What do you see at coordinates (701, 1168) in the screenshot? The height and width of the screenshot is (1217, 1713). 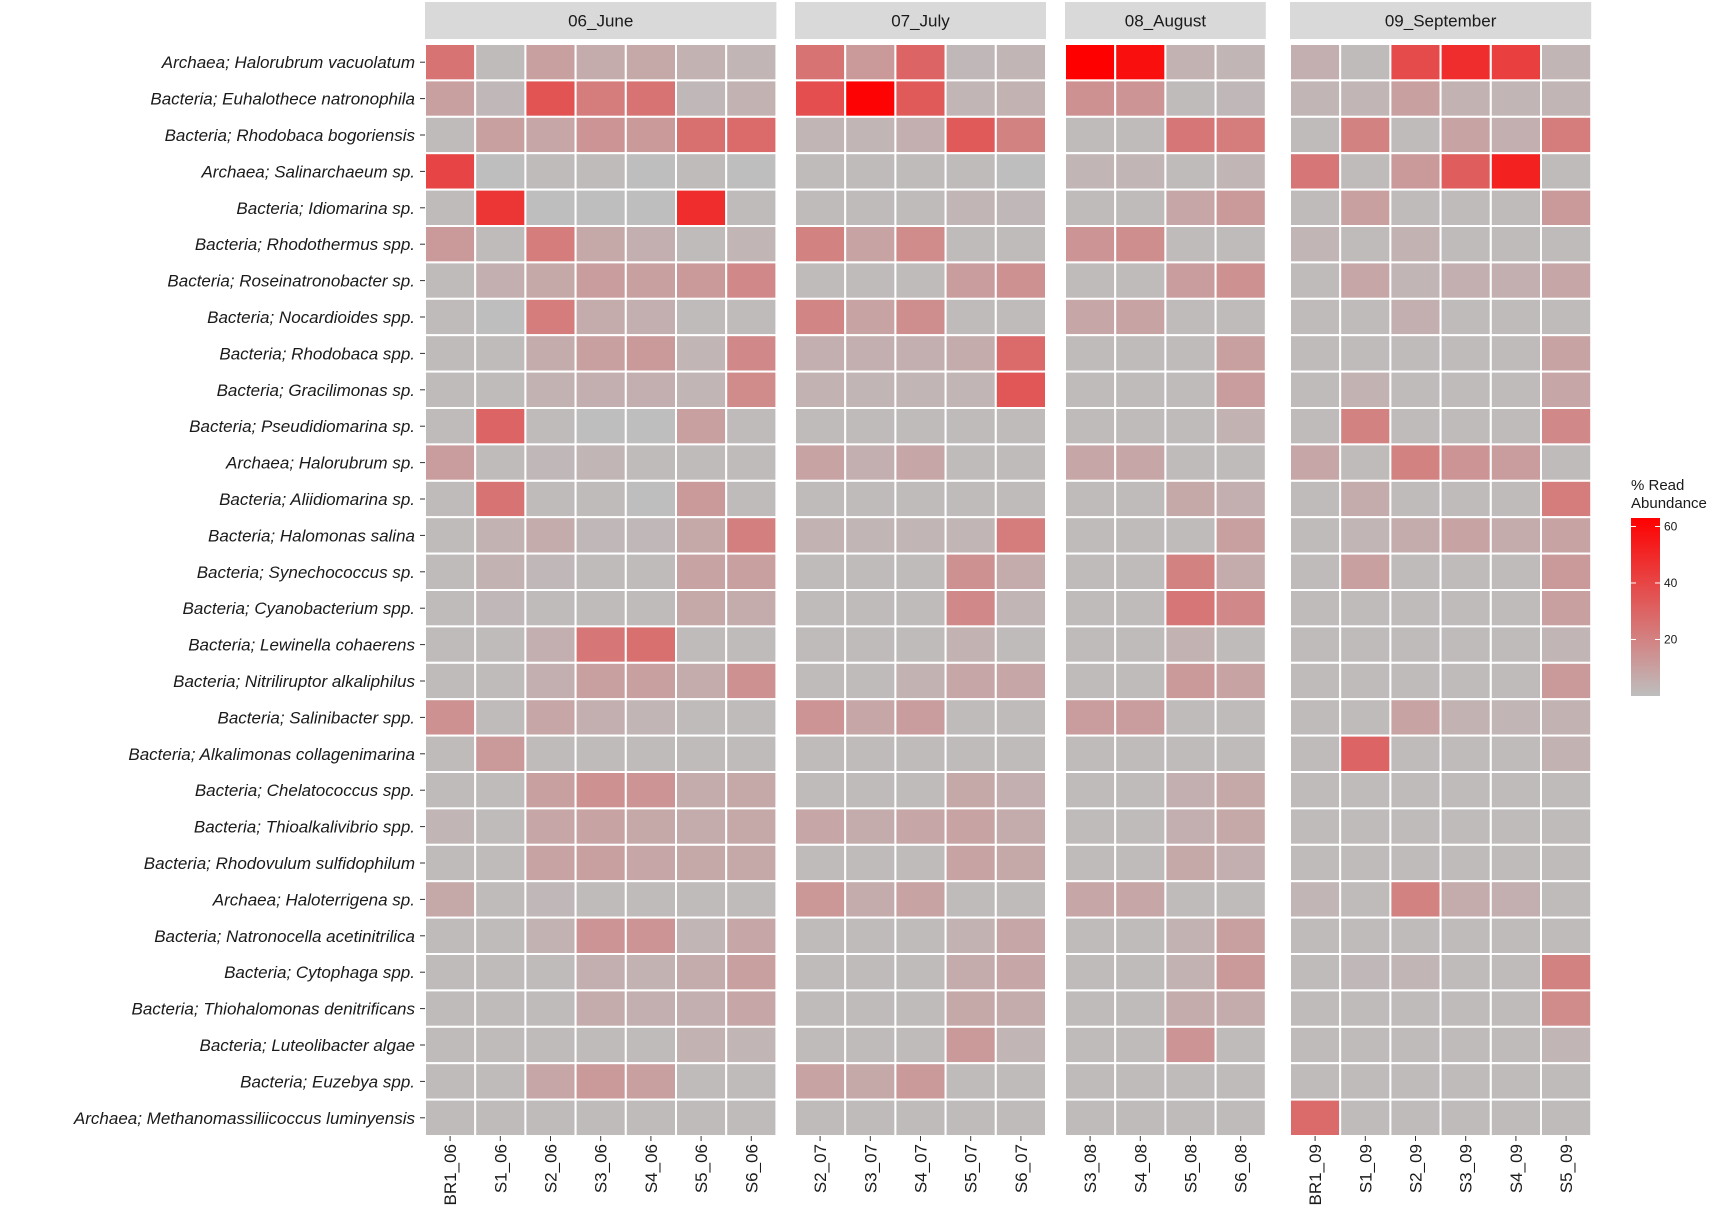 I see `x-tick-label: S5_06` at bounding box center [701, 1168].